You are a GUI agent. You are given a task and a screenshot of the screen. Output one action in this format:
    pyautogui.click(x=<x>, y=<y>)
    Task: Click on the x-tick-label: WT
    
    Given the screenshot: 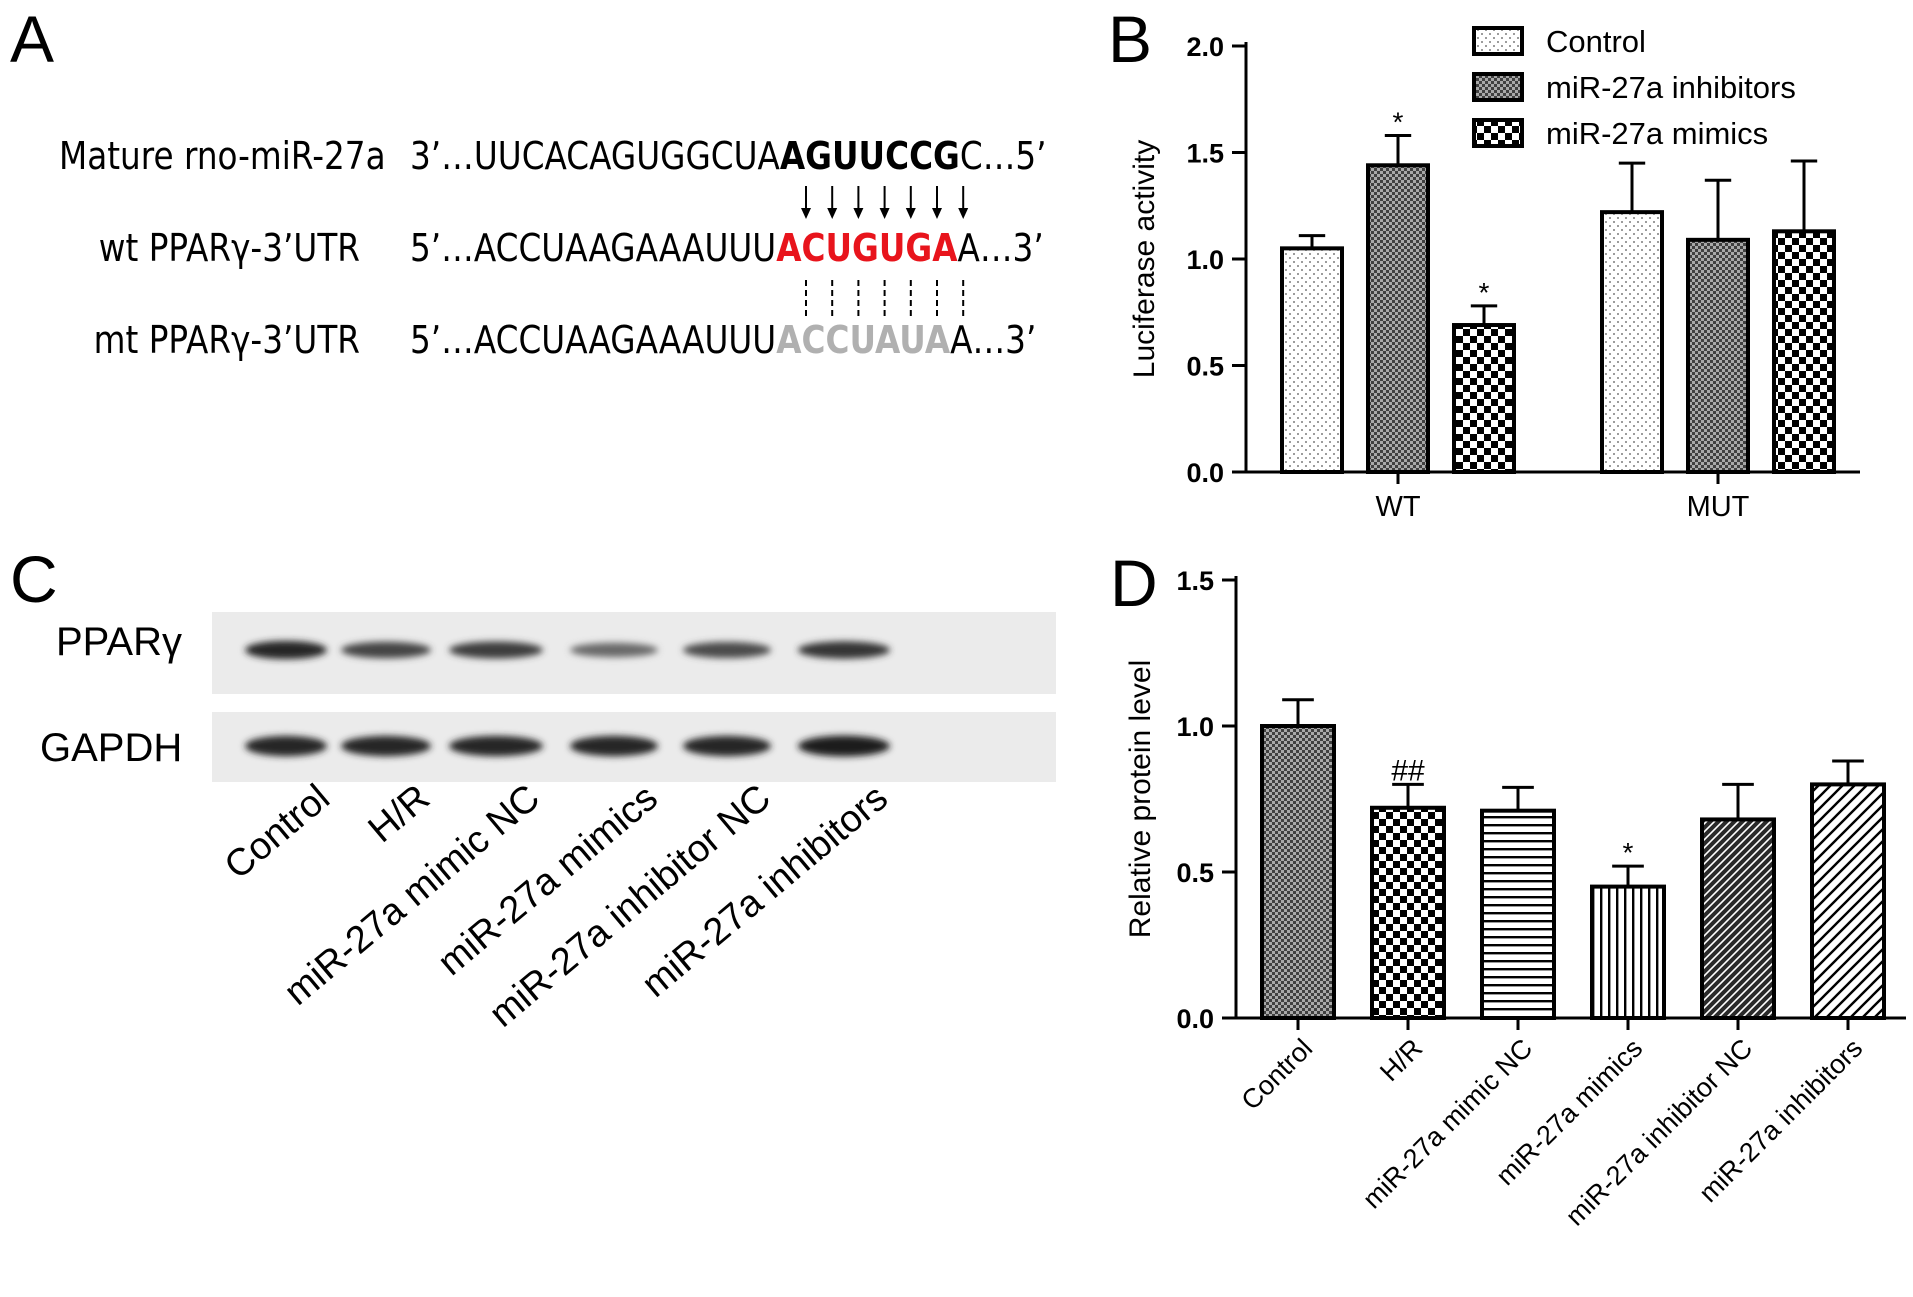 What is the action you would take?
    pyautogui.click(x=1397, y=507)
    